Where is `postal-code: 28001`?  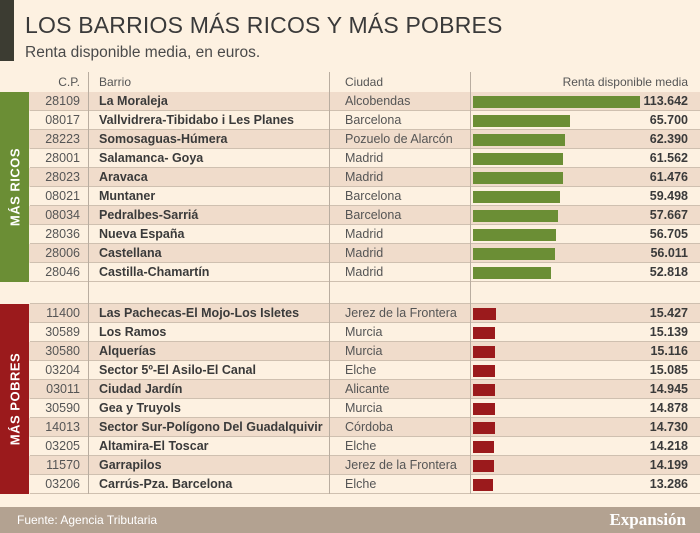 postal-code: 28001 is located at coordinates (62, 158).